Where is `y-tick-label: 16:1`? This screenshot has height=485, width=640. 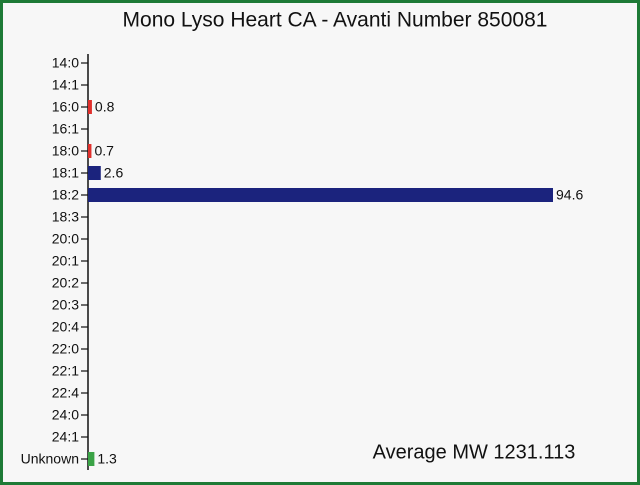 y-tick-label: 16:1 is located at coordinates (65, 129).